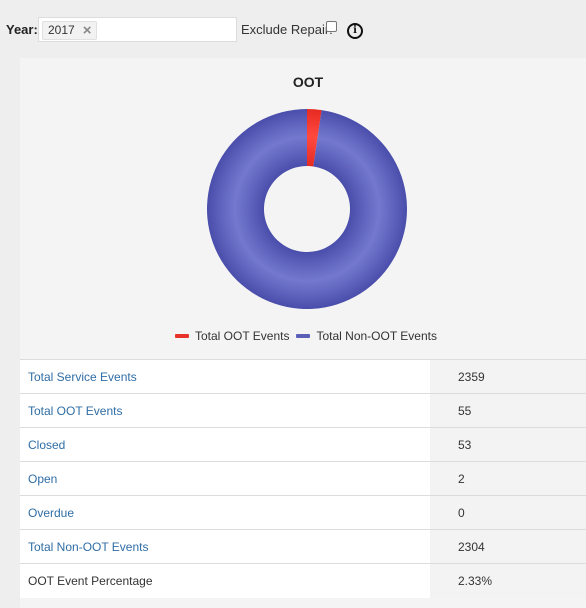 This screenshot has height=608, width=586. I want to click on filter-bar: Year: 2017 × Exclude Repair: i, so click(293, 29).